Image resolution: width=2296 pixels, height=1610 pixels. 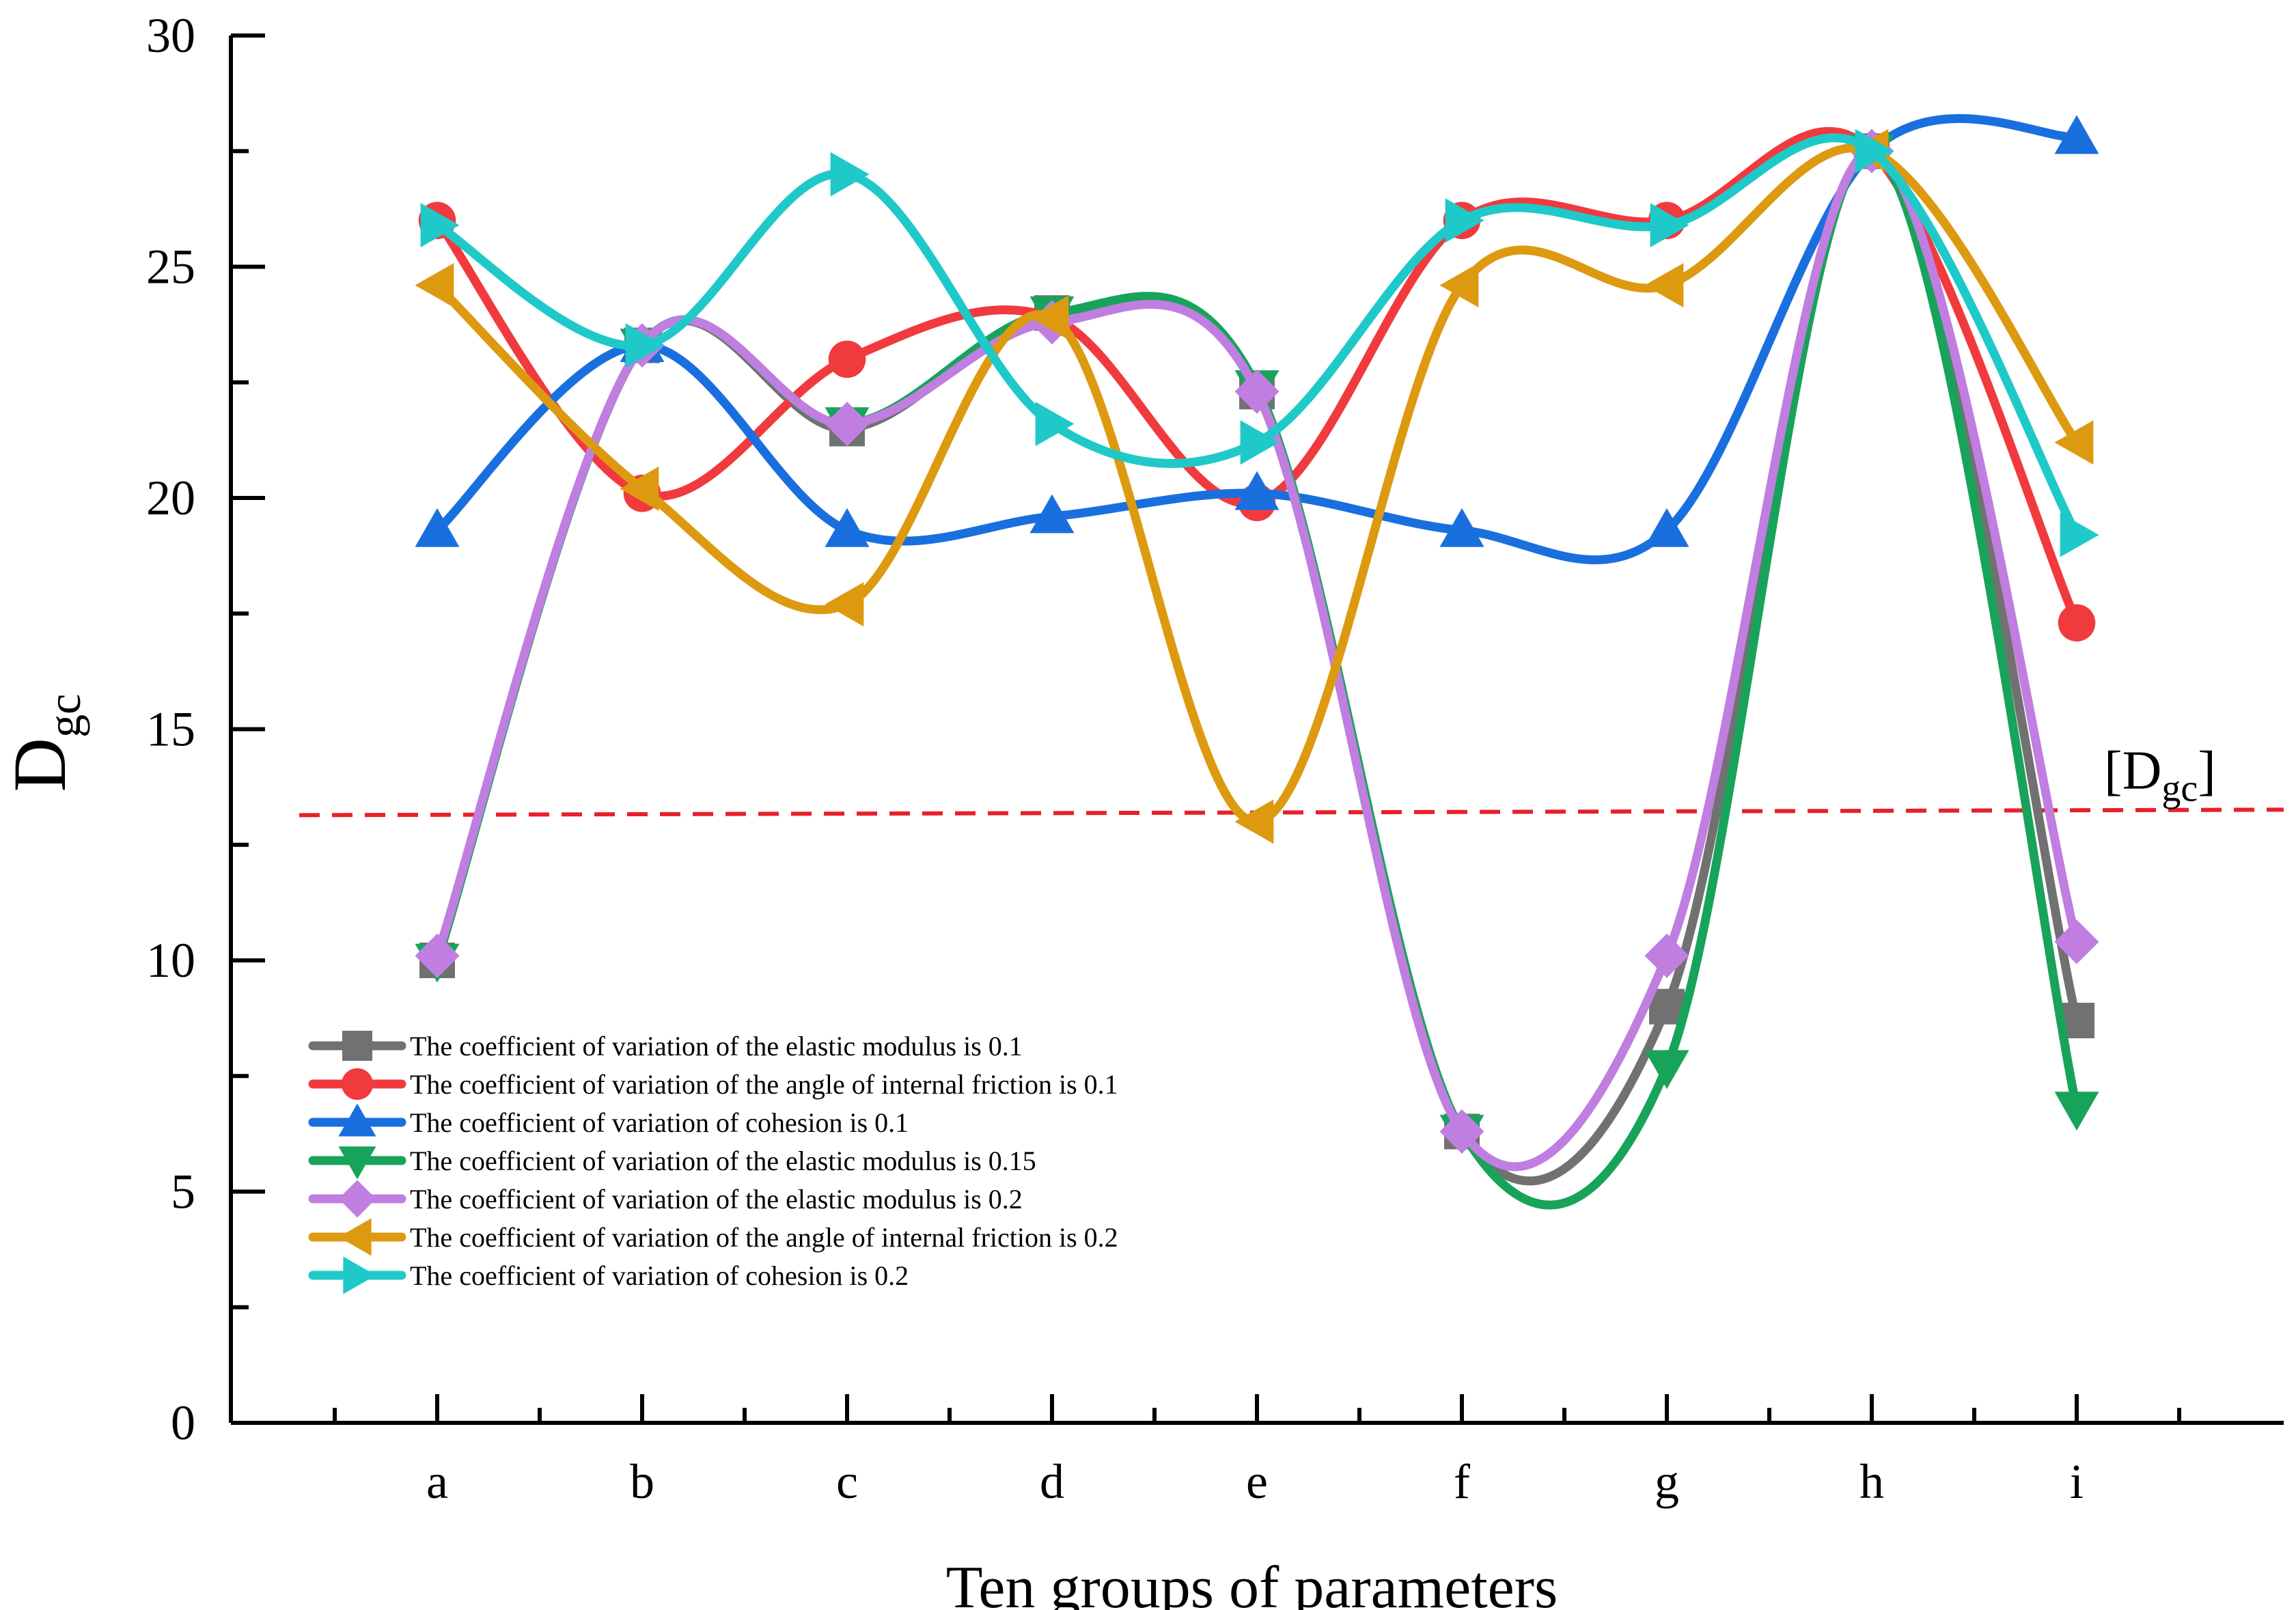 What do you see at coordinates (2132, 770) in the screenshot?
I see `reference-label-main: [D` at bounding box center [2132, 770].